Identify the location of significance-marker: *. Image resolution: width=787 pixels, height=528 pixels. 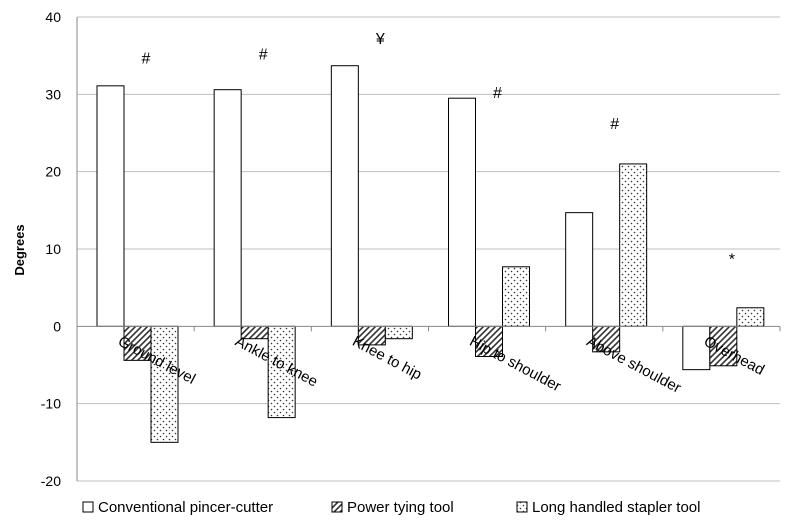
(732, 259).